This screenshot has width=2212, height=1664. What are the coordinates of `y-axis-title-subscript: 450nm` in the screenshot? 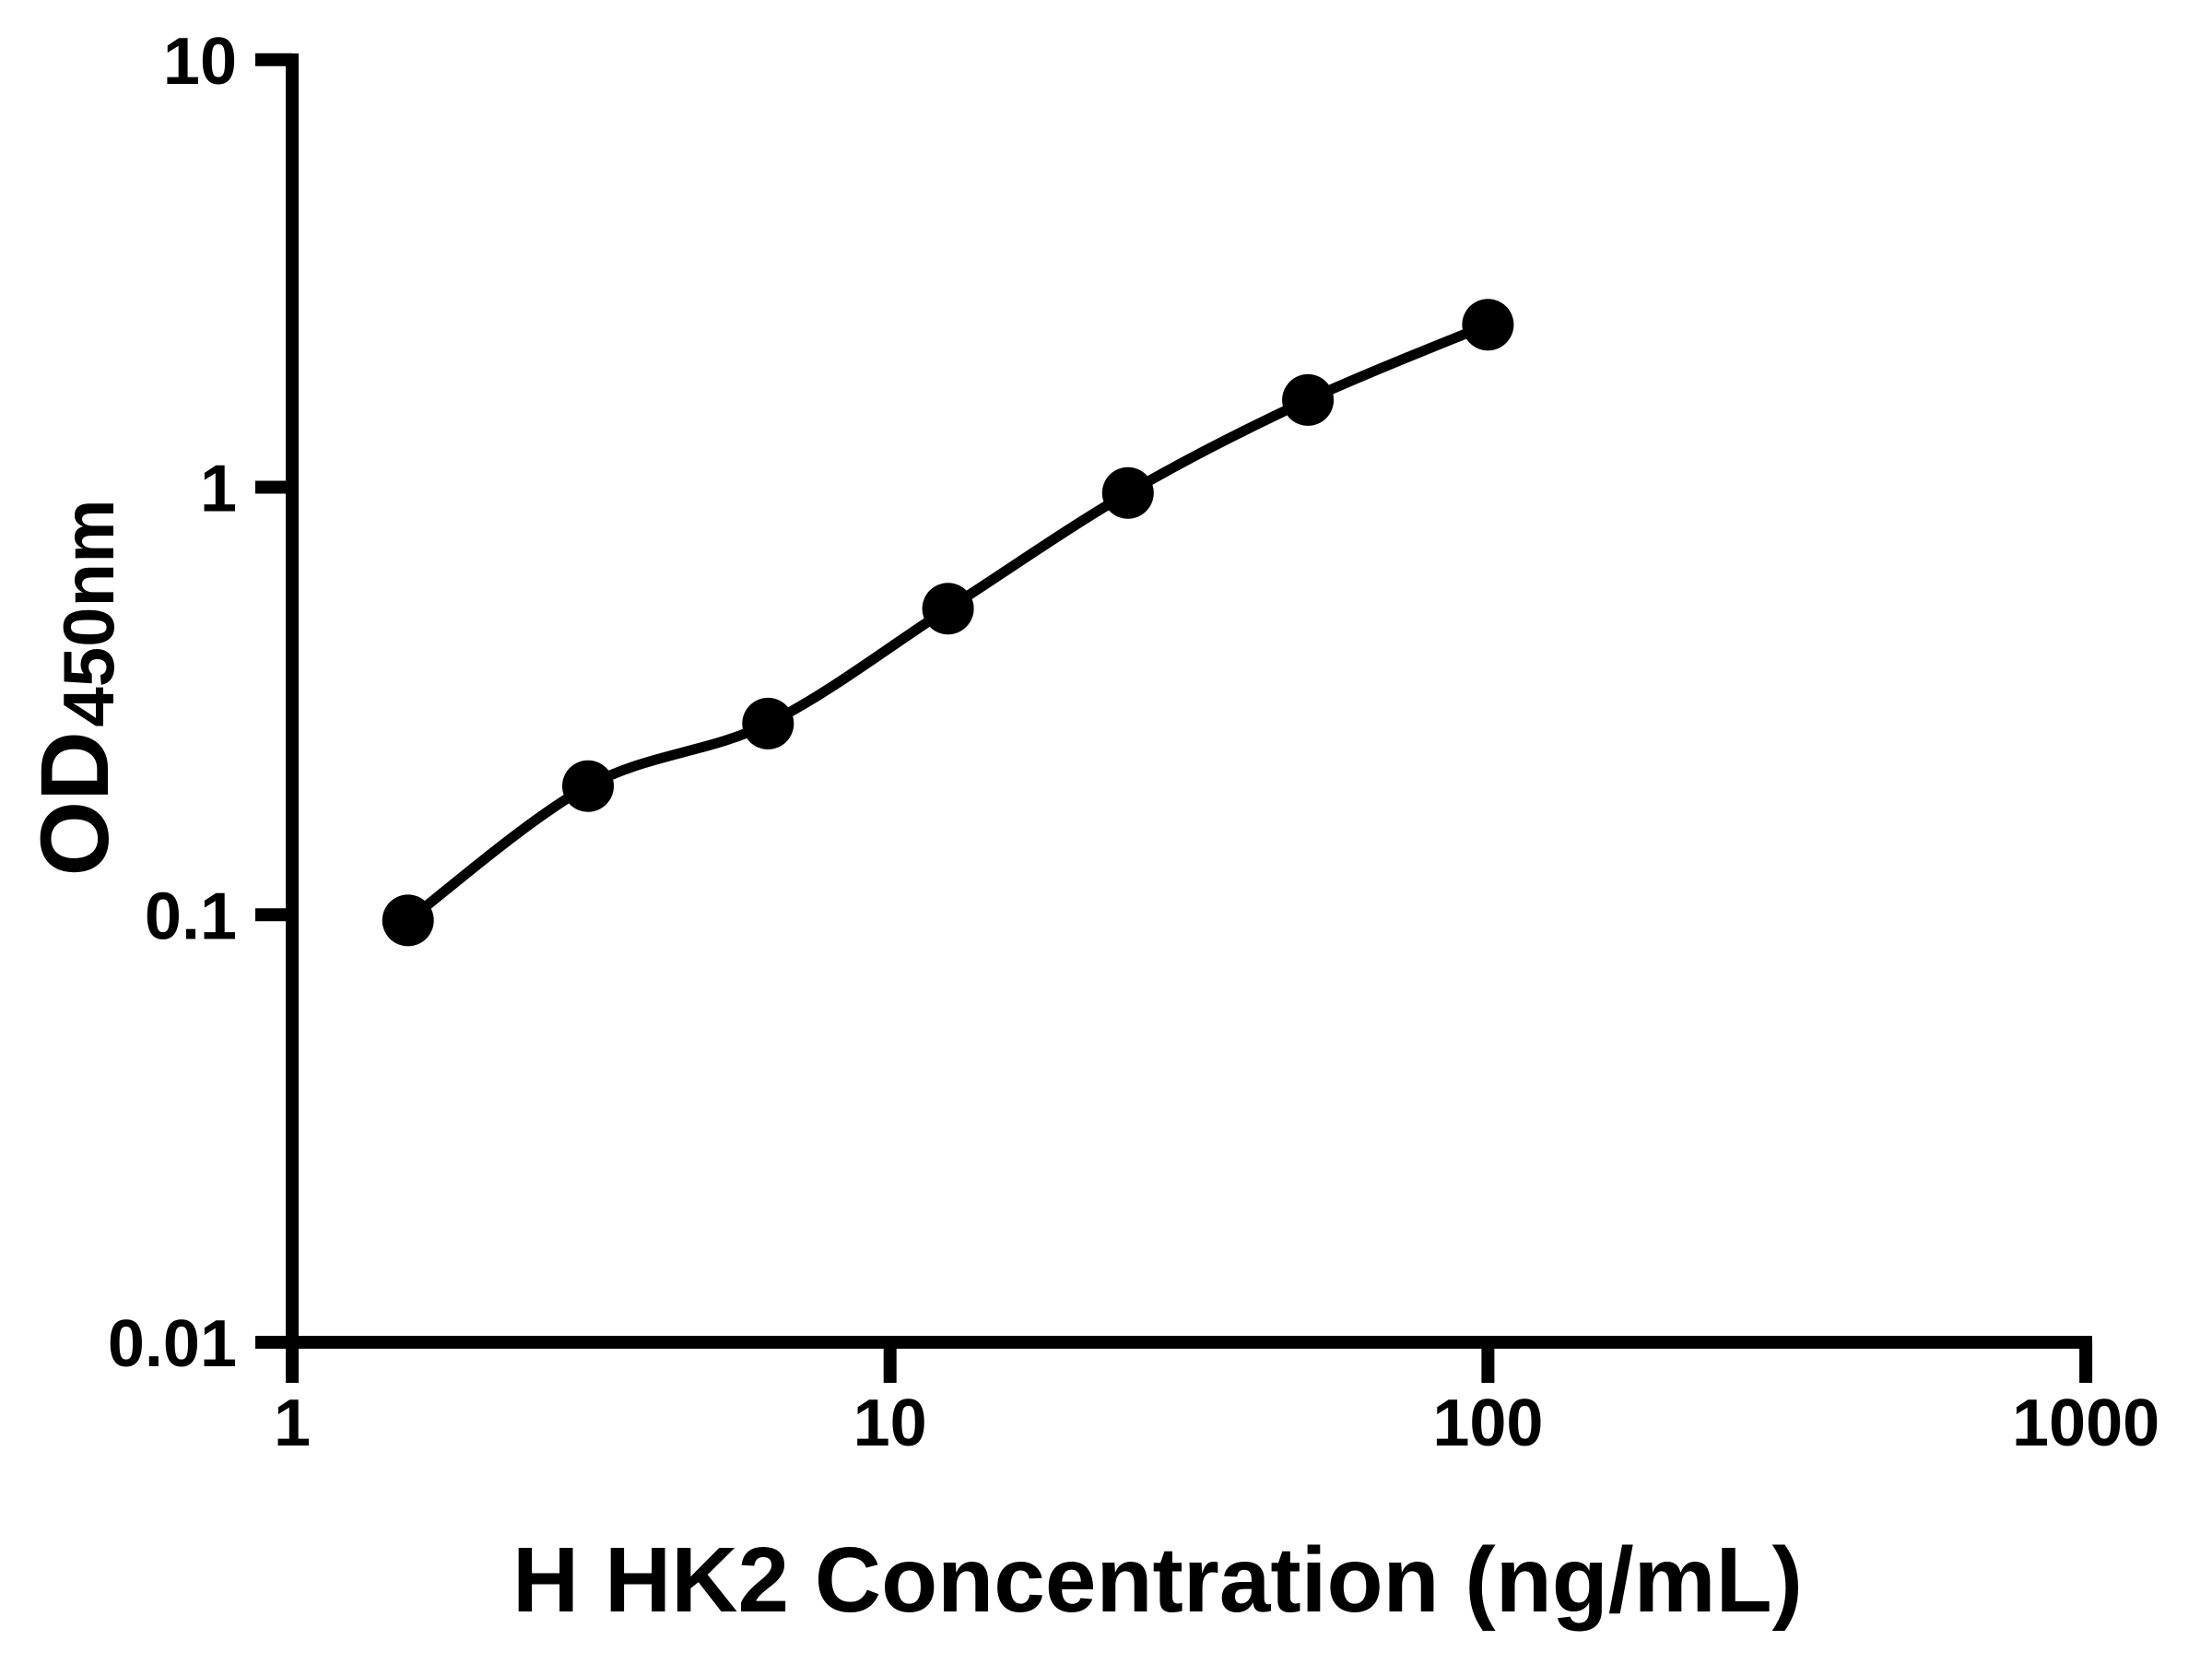 It's located at (88, 612).